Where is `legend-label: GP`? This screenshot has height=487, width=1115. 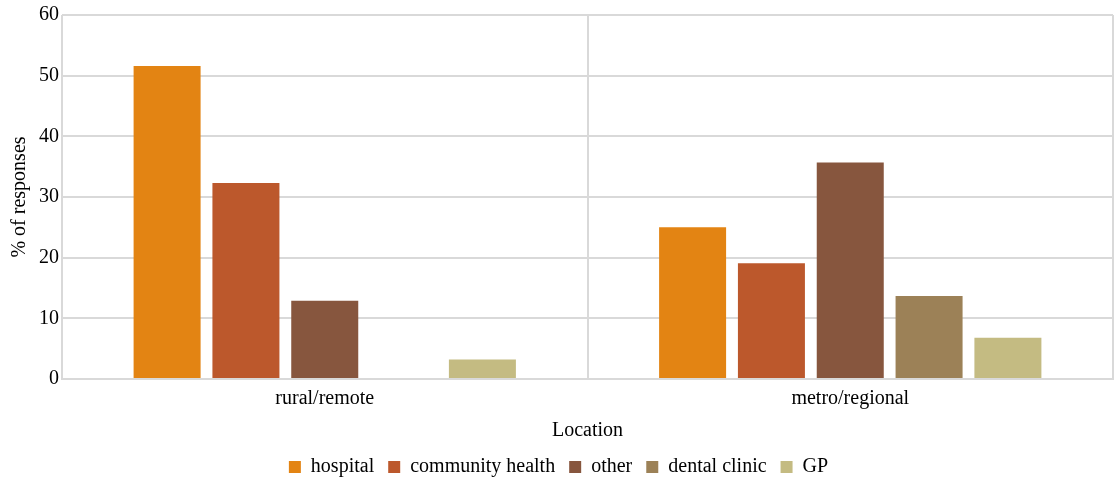 legend-label: GP is located at coordinates (815, 465).